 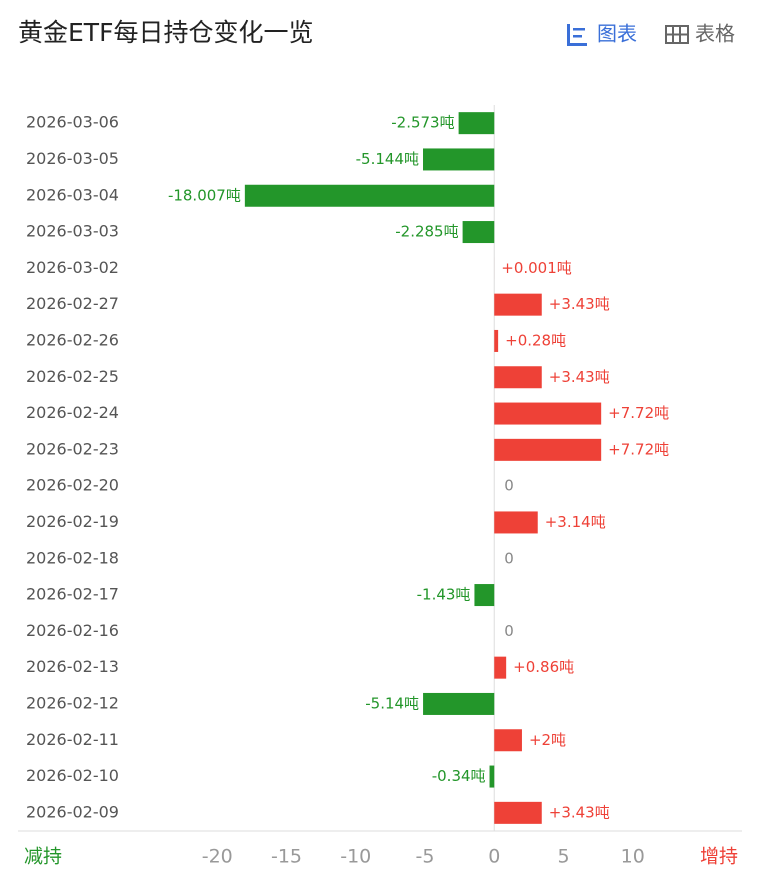 What do you see at coordinates (286, 857) in the screenshot?
I see `x-tick-label: -15` at bounding box center [286, 857].